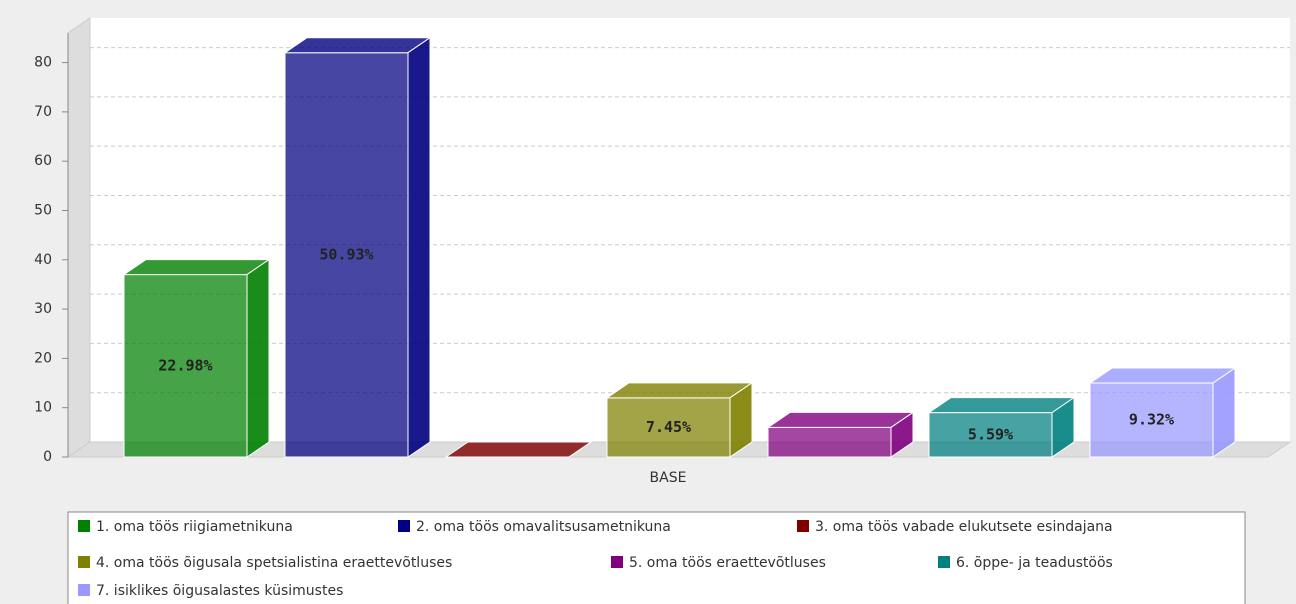  What do you see at coordinates (668, 478) in the screenshot?
I see `x-tick-label: BASE` at bounding box center [668, 478].